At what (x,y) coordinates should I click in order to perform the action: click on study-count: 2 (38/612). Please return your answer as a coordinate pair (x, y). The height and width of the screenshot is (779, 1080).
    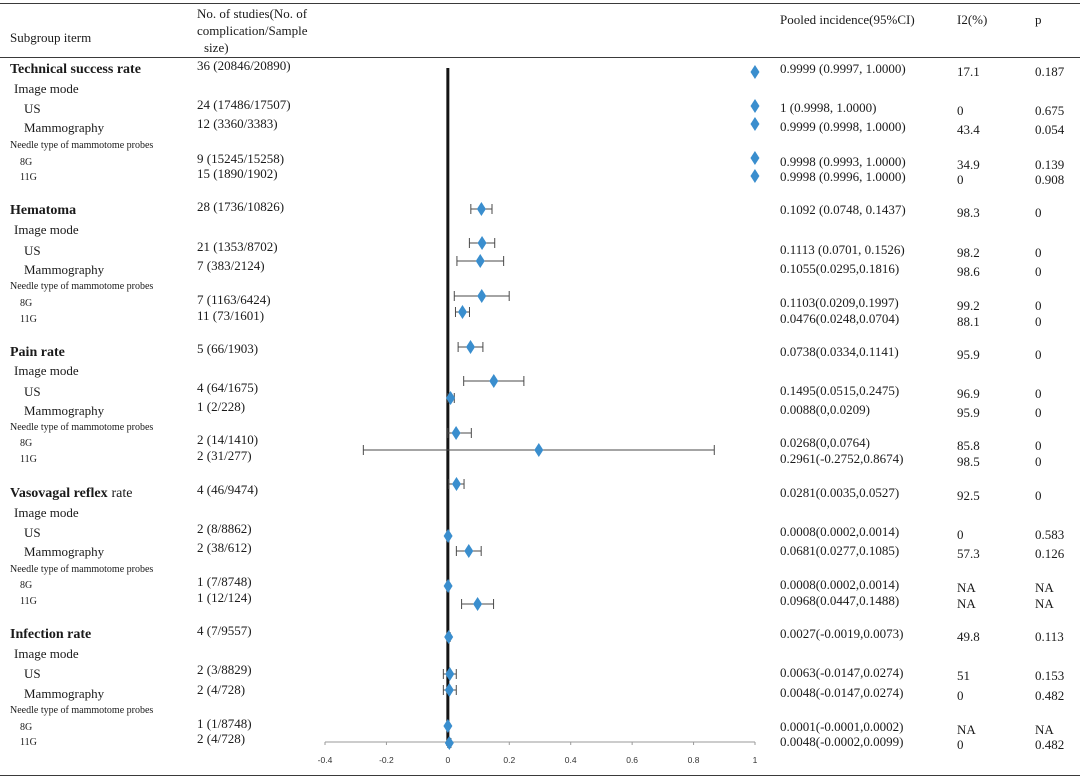
    Looking at the image, I should click on (224, 547).